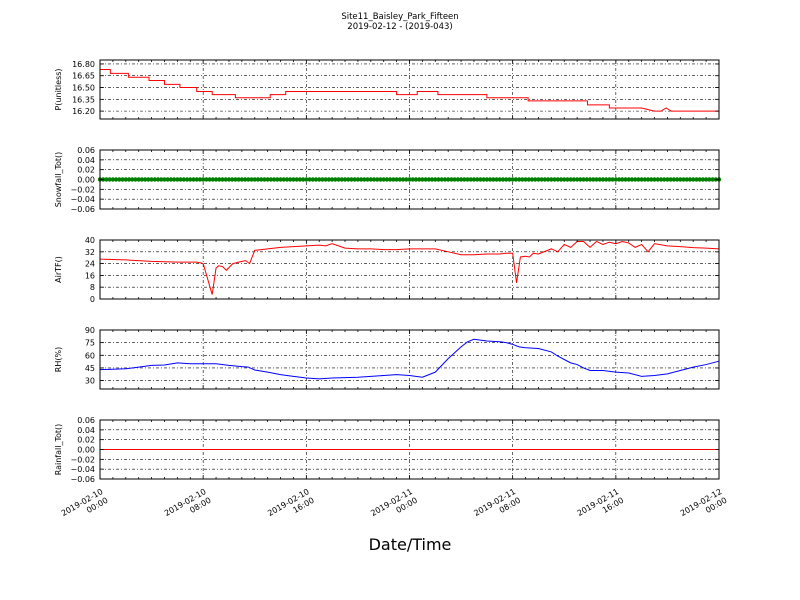  I want to click on figure-title-line1: Site11_Baisley_Park_Fifteen, so click(399, 17).